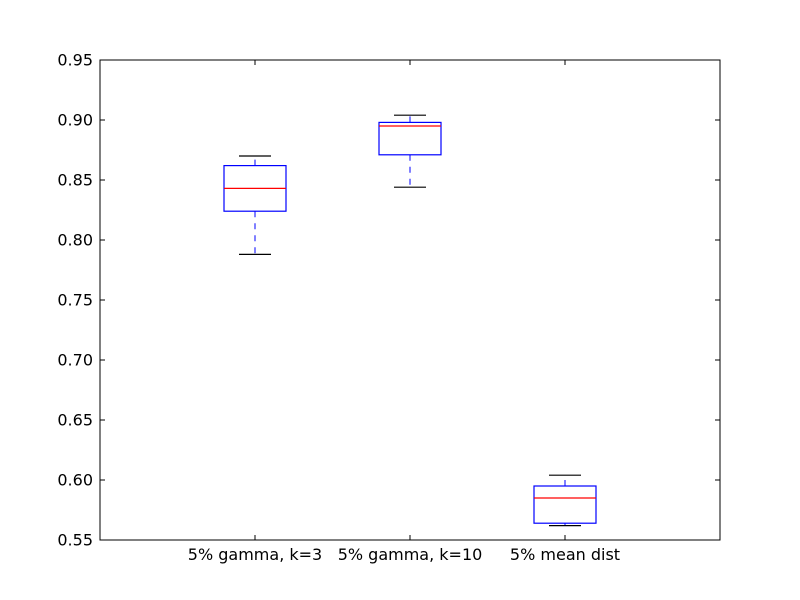 This screenshot has width=800, height=600. I want to click on y-tick-label: 0.85, so click(75, 180).